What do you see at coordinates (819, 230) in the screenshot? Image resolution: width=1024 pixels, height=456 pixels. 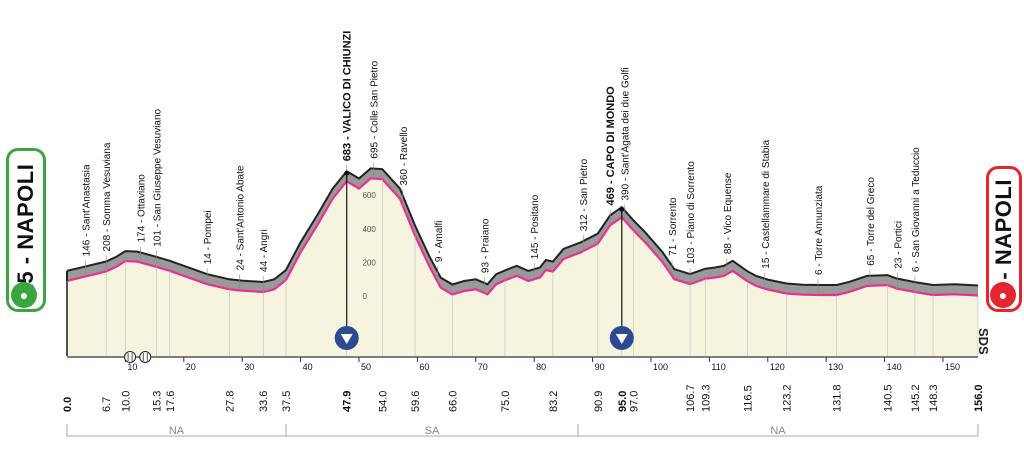 I see `place-label: 6 - Torre Annunziata` at bounding box center [819, 230].